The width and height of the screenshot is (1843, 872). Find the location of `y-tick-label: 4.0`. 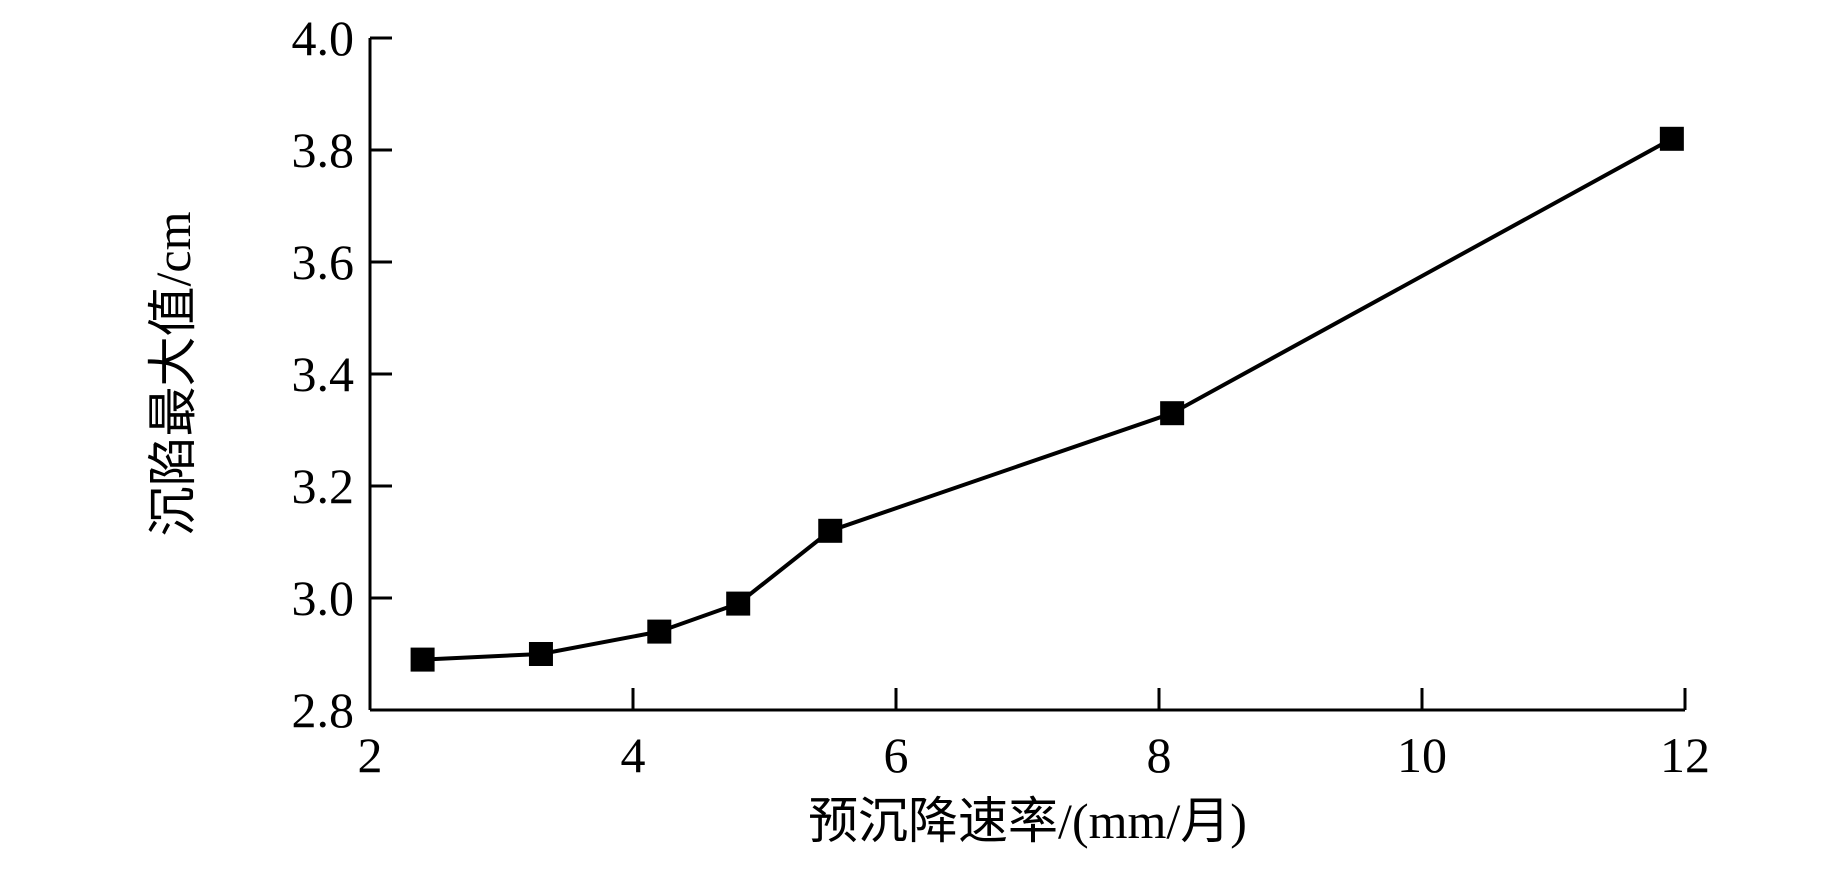

y-tick-label: 4.0 is located at coordinates (323, 38).